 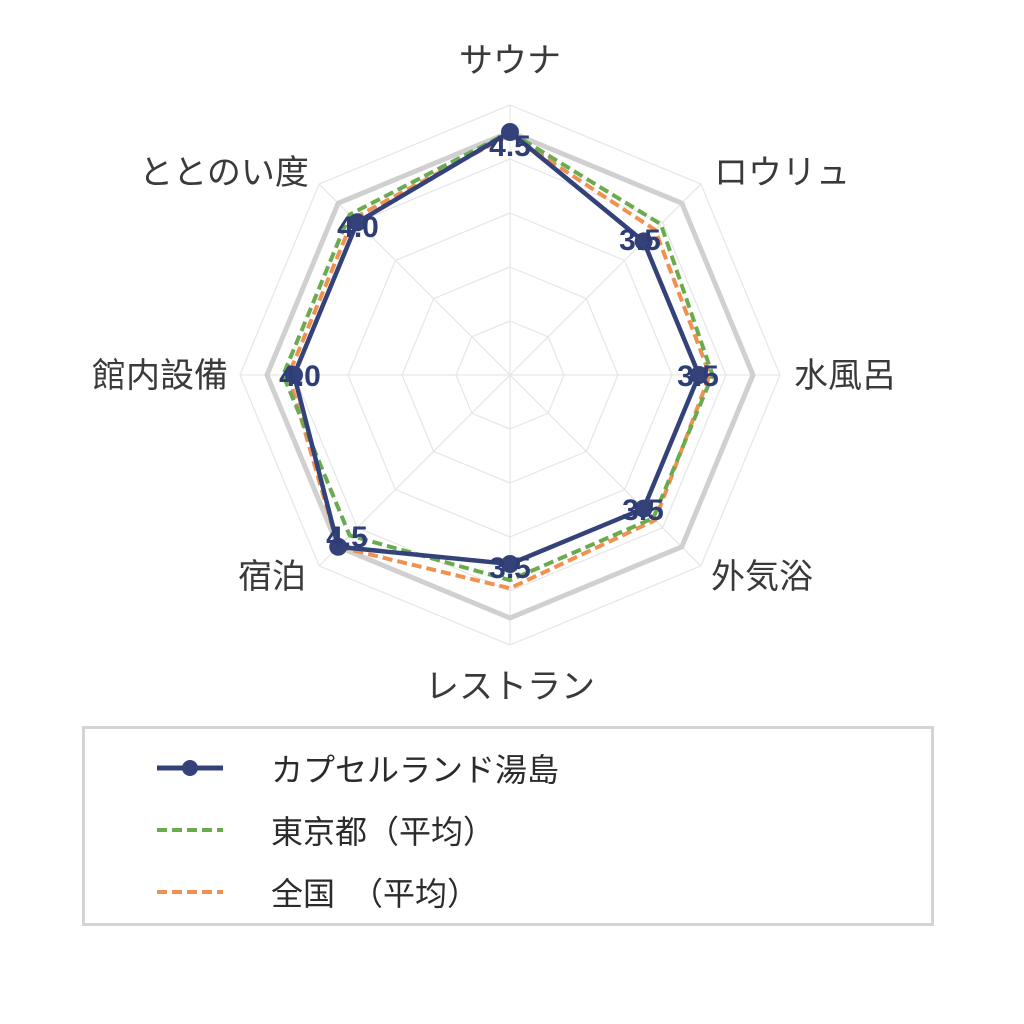 What do you see at coordinates (510, 61) in the screenshot?
I see `axis-label-0: サウナ` at bounding box center [510, 61].